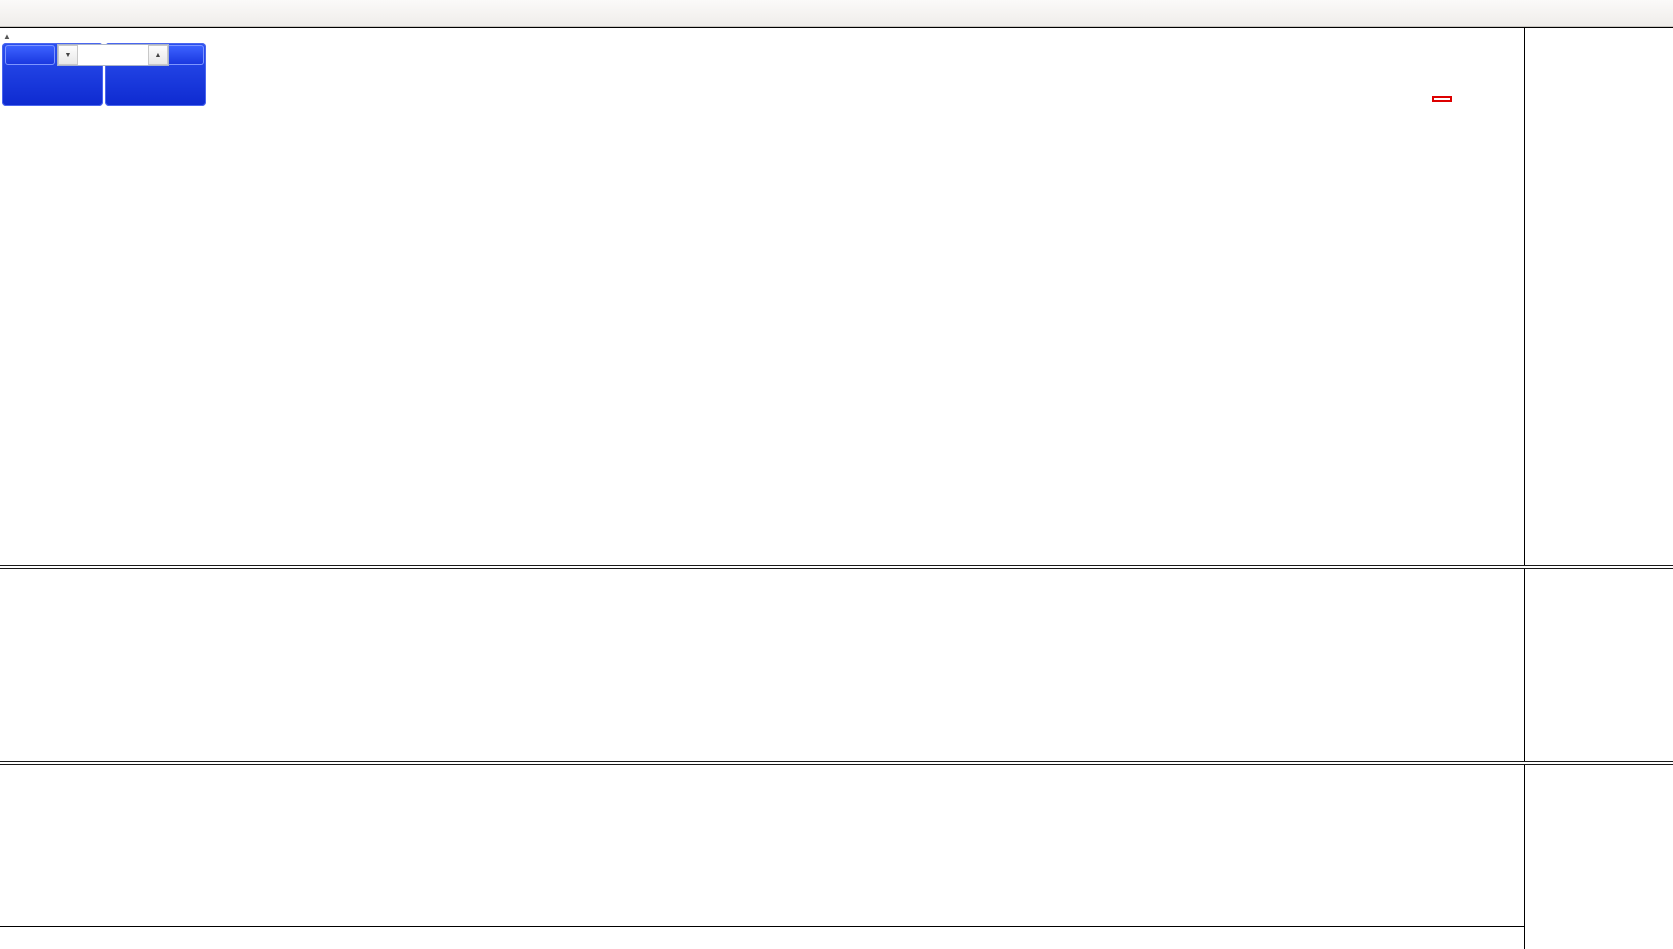  I want to click on volume-stepper: ▼ ▲, so click(113, 55).